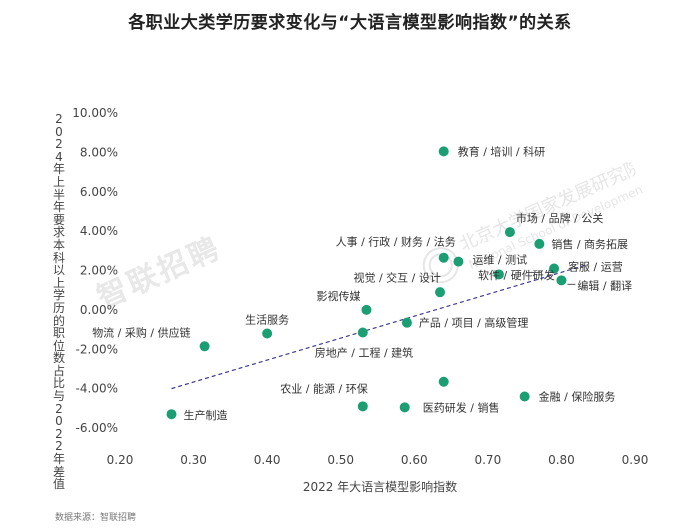 The width and height of the screenshot is (700, 528). I want to click on data-point-label: 生活服务, so click(267, 320).